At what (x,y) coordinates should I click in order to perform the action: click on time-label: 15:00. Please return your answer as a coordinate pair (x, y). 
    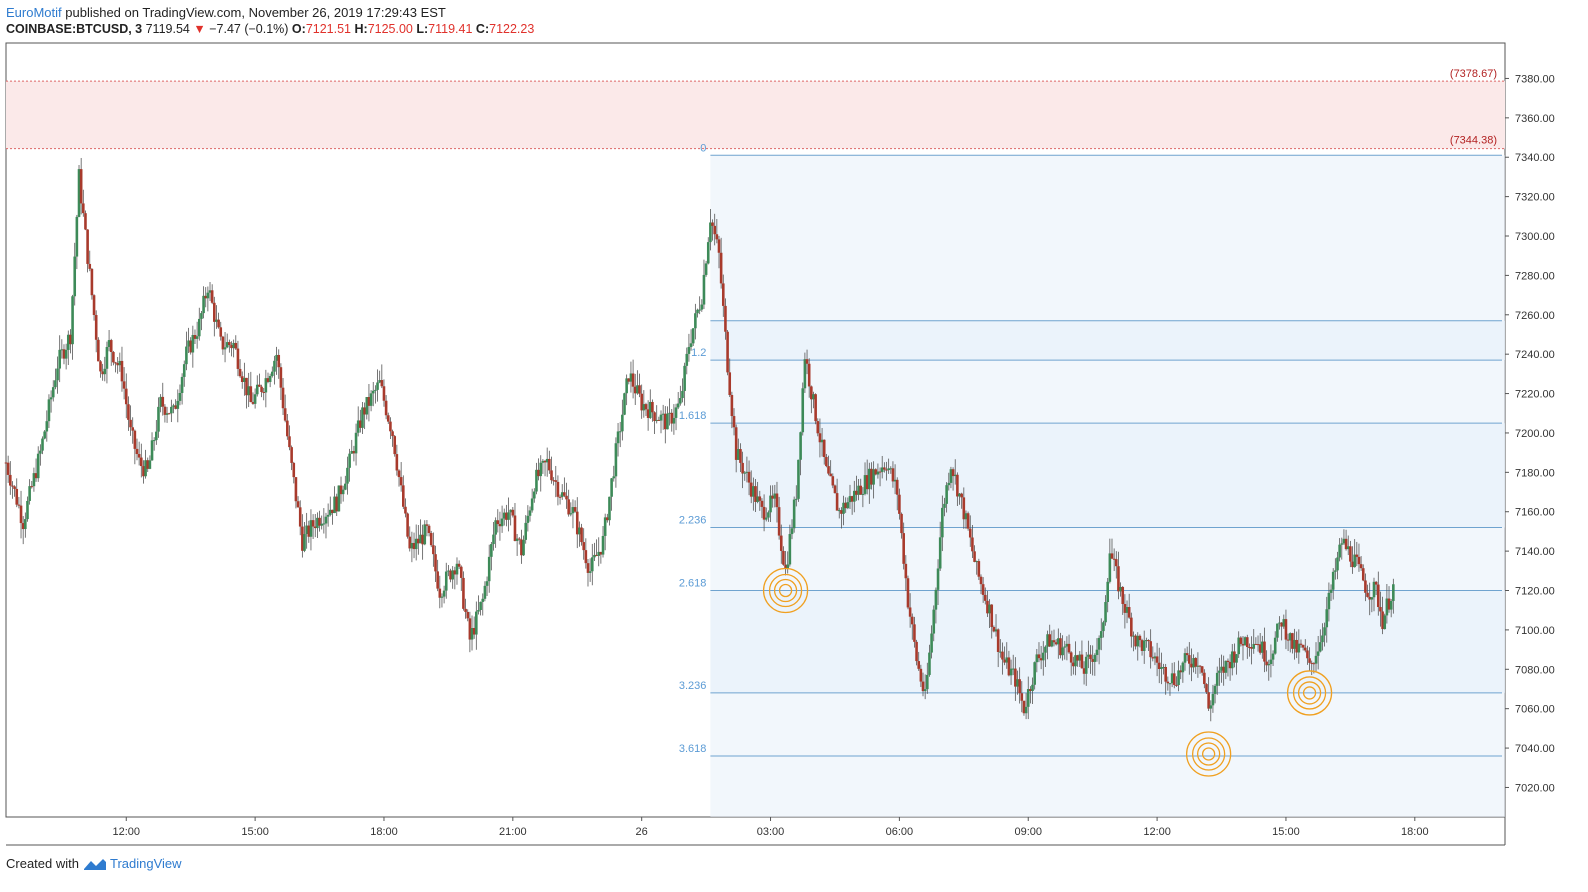
    Looking at the image, I should click on (255, 832).